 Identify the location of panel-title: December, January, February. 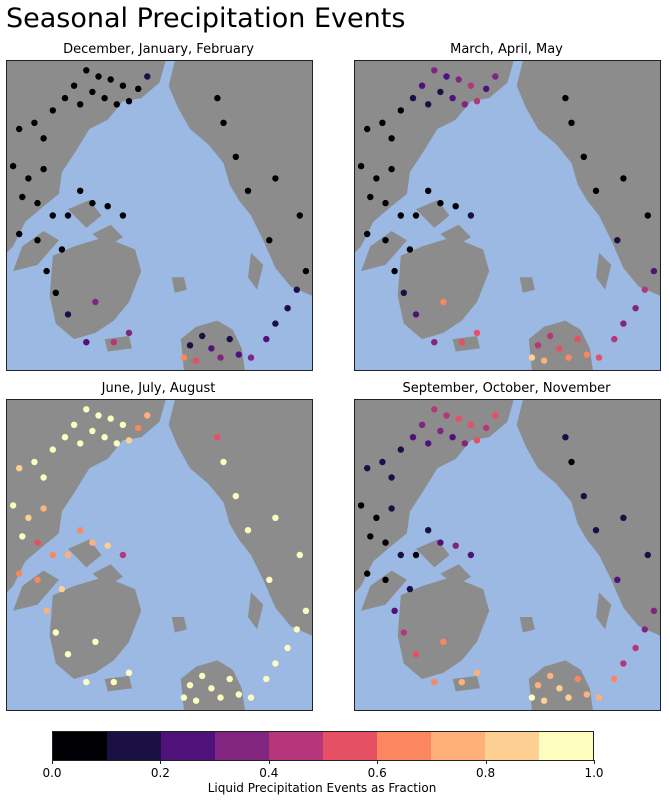
(158, 49).